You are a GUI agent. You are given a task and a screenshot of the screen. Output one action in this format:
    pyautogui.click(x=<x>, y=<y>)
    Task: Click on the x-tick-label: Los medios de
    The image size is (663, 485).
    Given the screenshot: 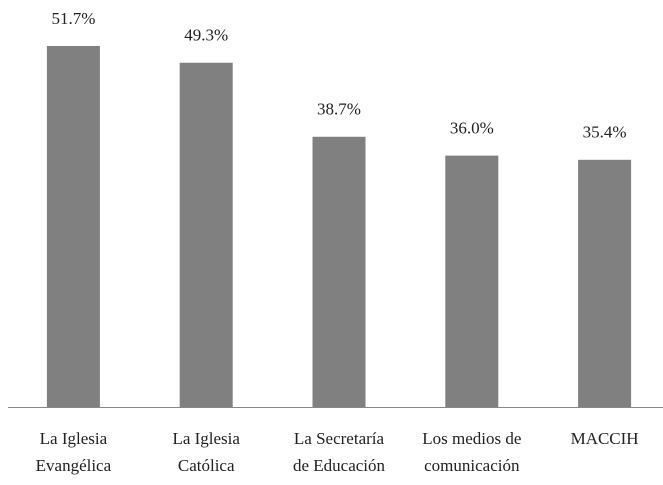 What is the action you would take?
    pyautogui.click(x=471, y=438)
    